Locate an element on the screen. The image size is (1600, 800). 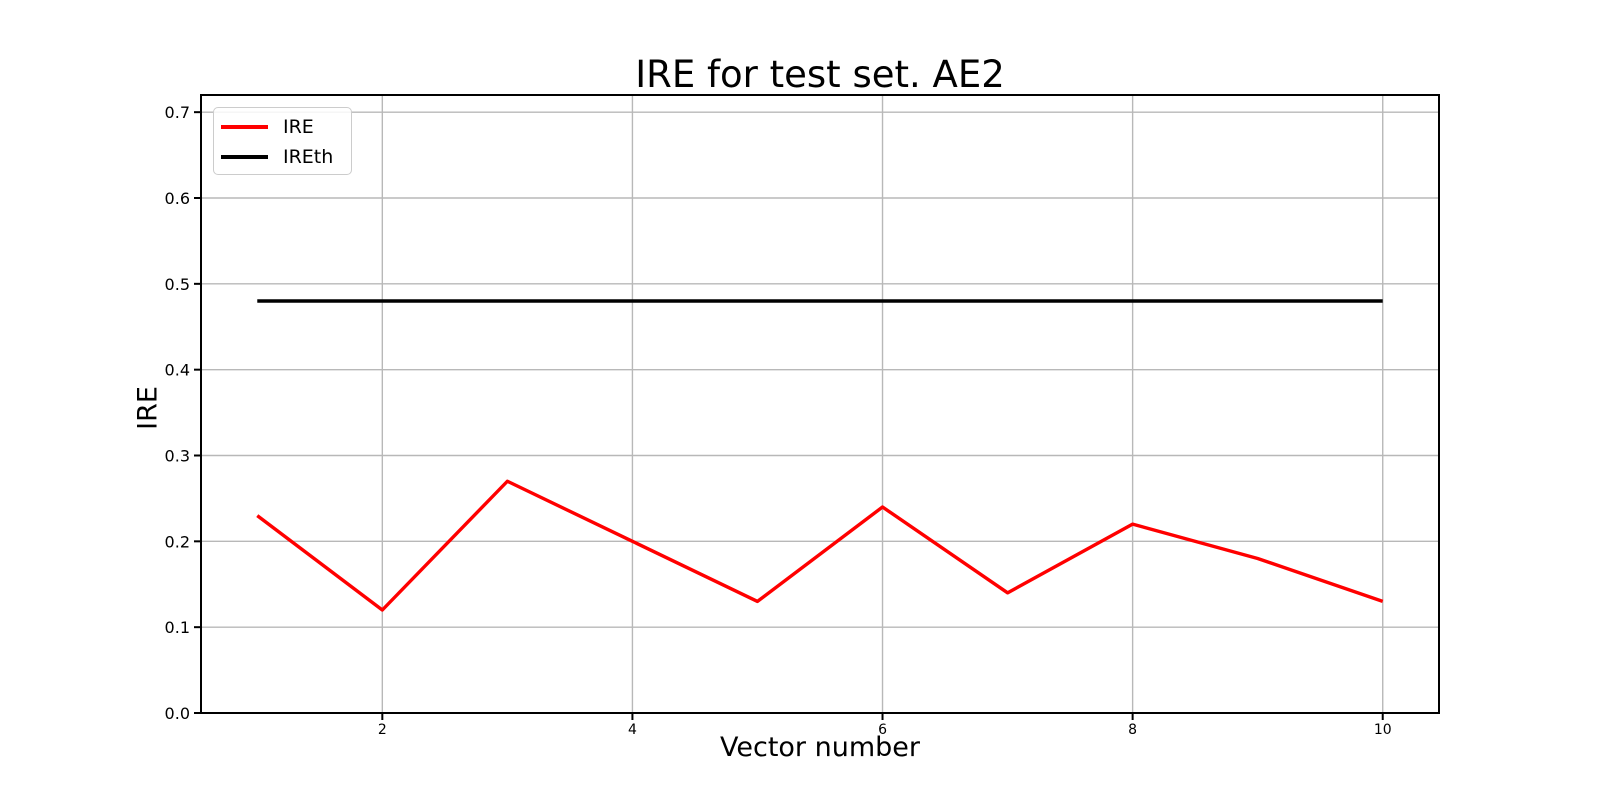
legend: IRE IREth is located at coordinates (282, 141).